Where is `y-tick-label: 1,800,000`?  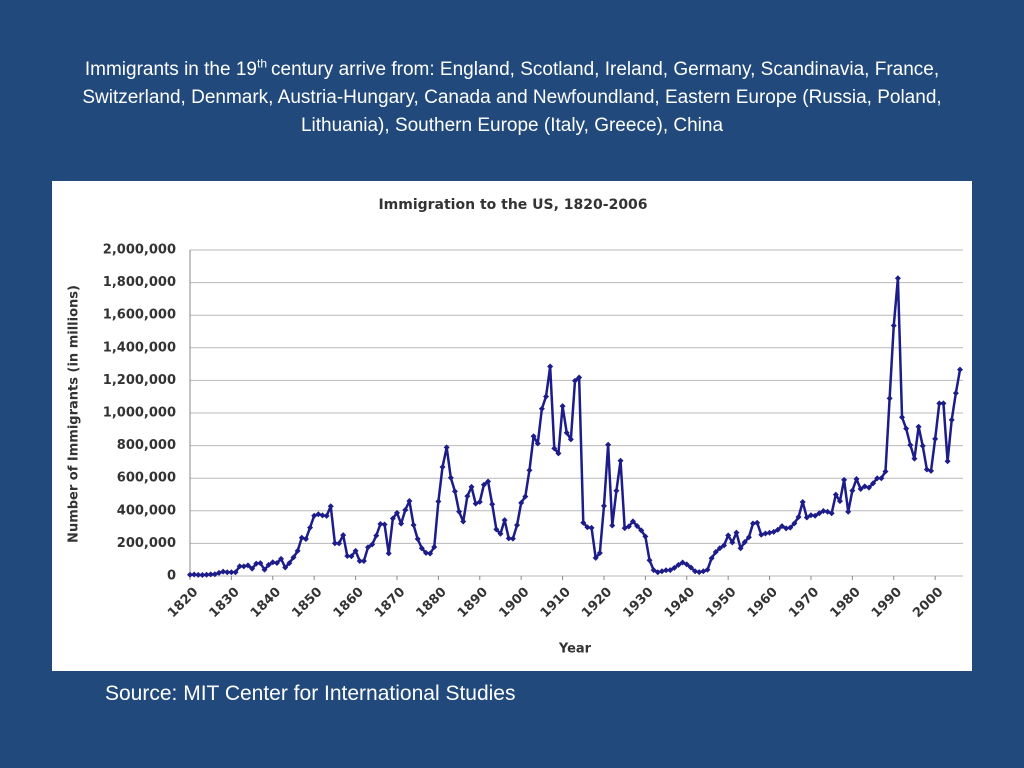
y-tick-label: 1,800,000 is located at coordinates (139, 282).